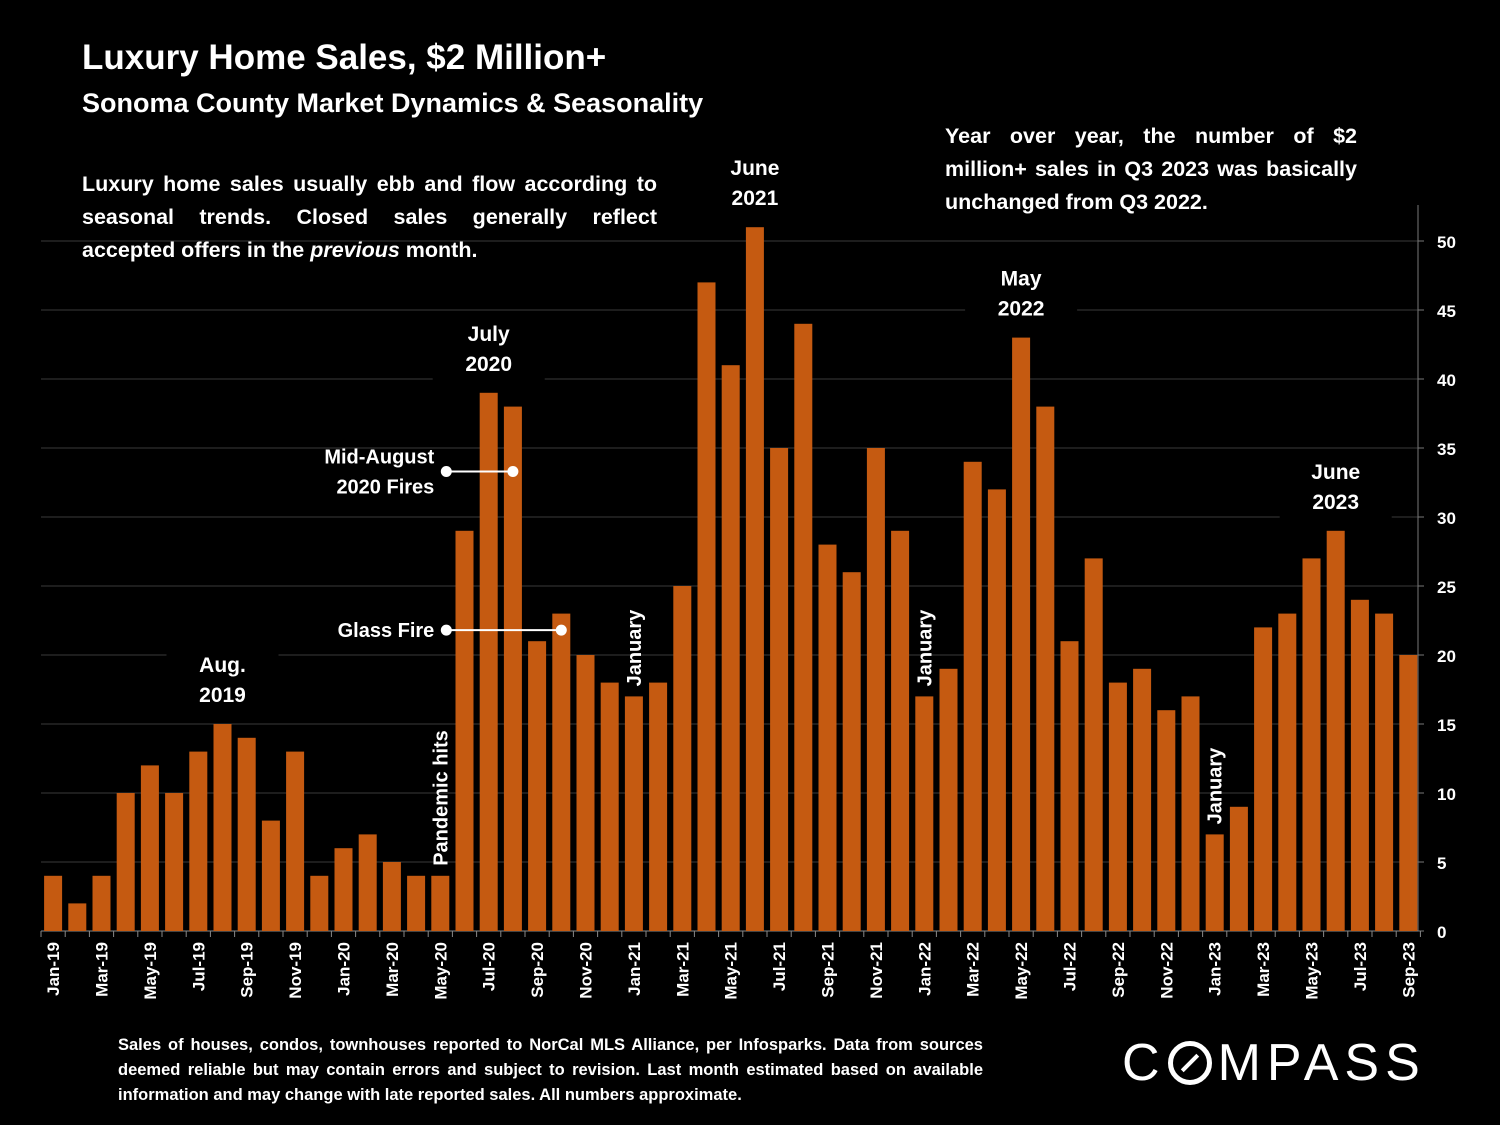 The width and height of the screenshot is (1500, 1125). Describe the element at coordinates (754, 168) in the screenshot. I see `peak-annotation: June` at that location.